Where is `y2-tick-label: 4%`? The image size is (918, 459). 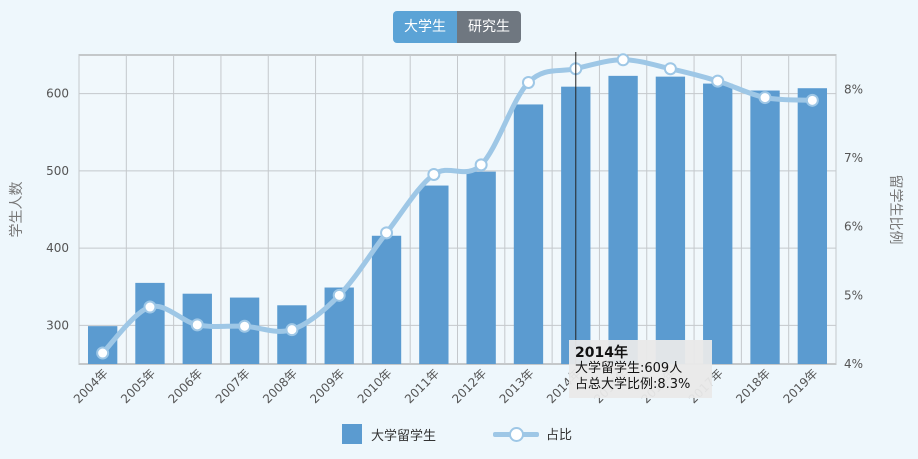 y2-tick-label: 4% is located at coordinates (853, 364).